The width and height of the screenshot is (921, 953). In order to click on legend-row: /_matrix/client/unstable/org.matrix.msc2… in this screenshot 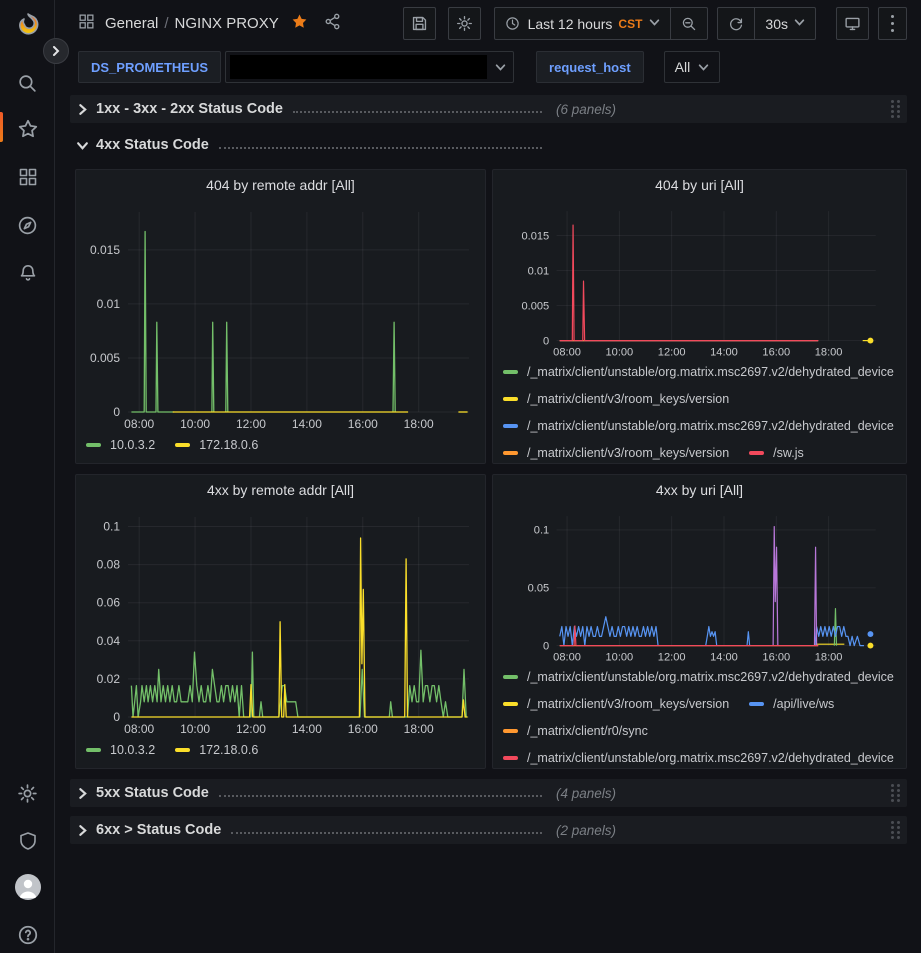, I will do `click(700, 677)`.